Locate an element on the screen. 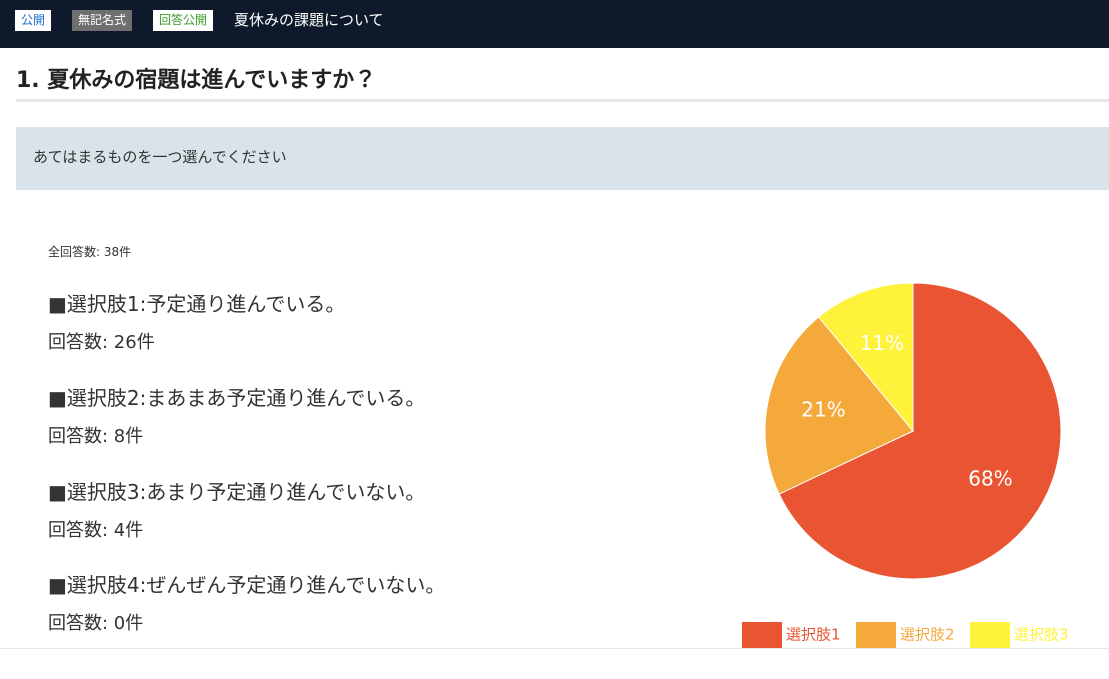 This screenshot has height=679, width=1109. option-count: 回答数: 26件 is located at coordinates (101, 342).